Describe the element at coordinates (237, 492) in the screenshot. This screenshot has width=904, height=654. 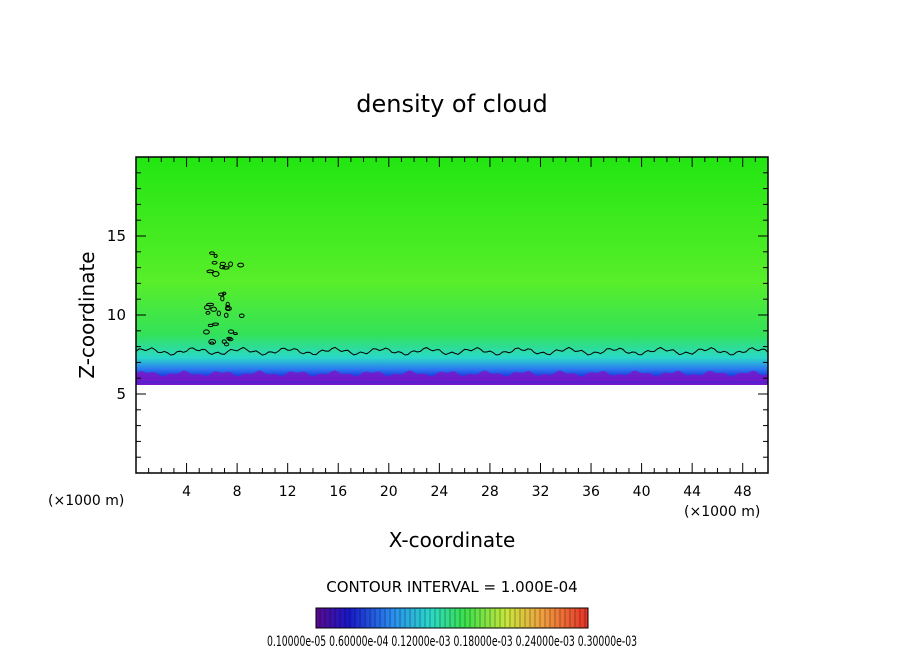
I see `x-tick-label: 8` at that location.